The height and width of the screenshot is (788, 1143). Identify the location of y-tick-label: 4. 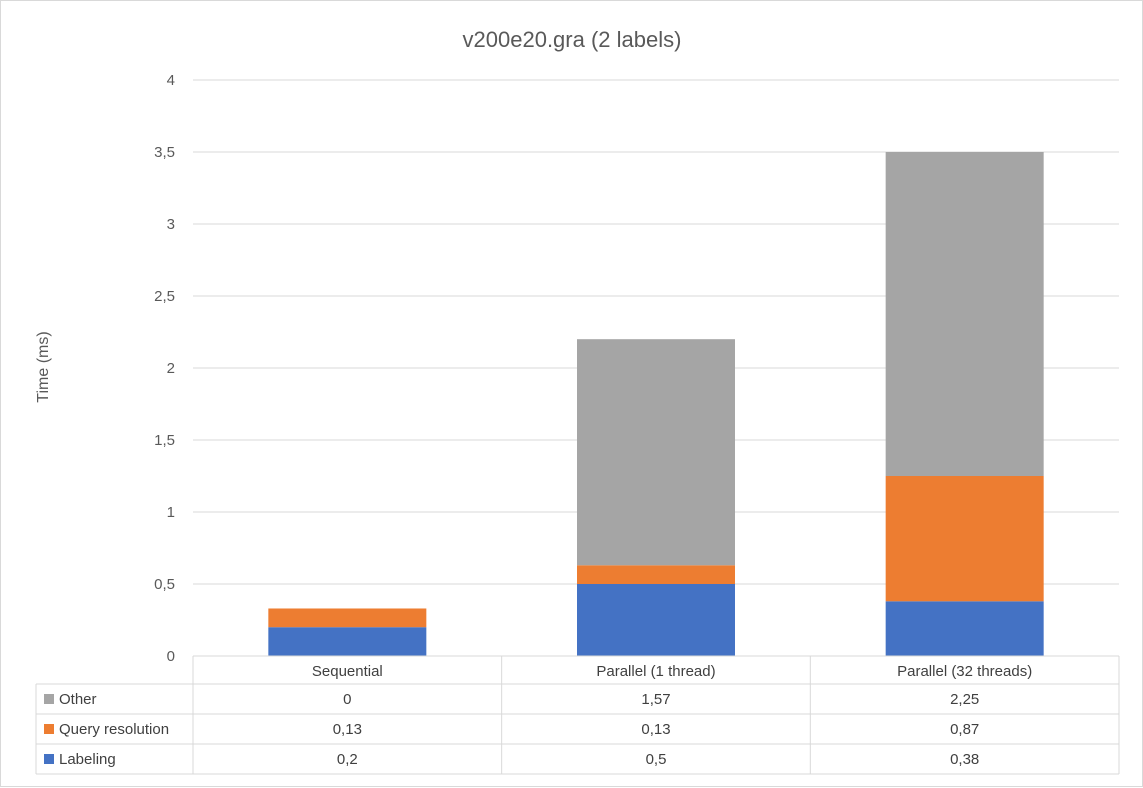
(171, 80).